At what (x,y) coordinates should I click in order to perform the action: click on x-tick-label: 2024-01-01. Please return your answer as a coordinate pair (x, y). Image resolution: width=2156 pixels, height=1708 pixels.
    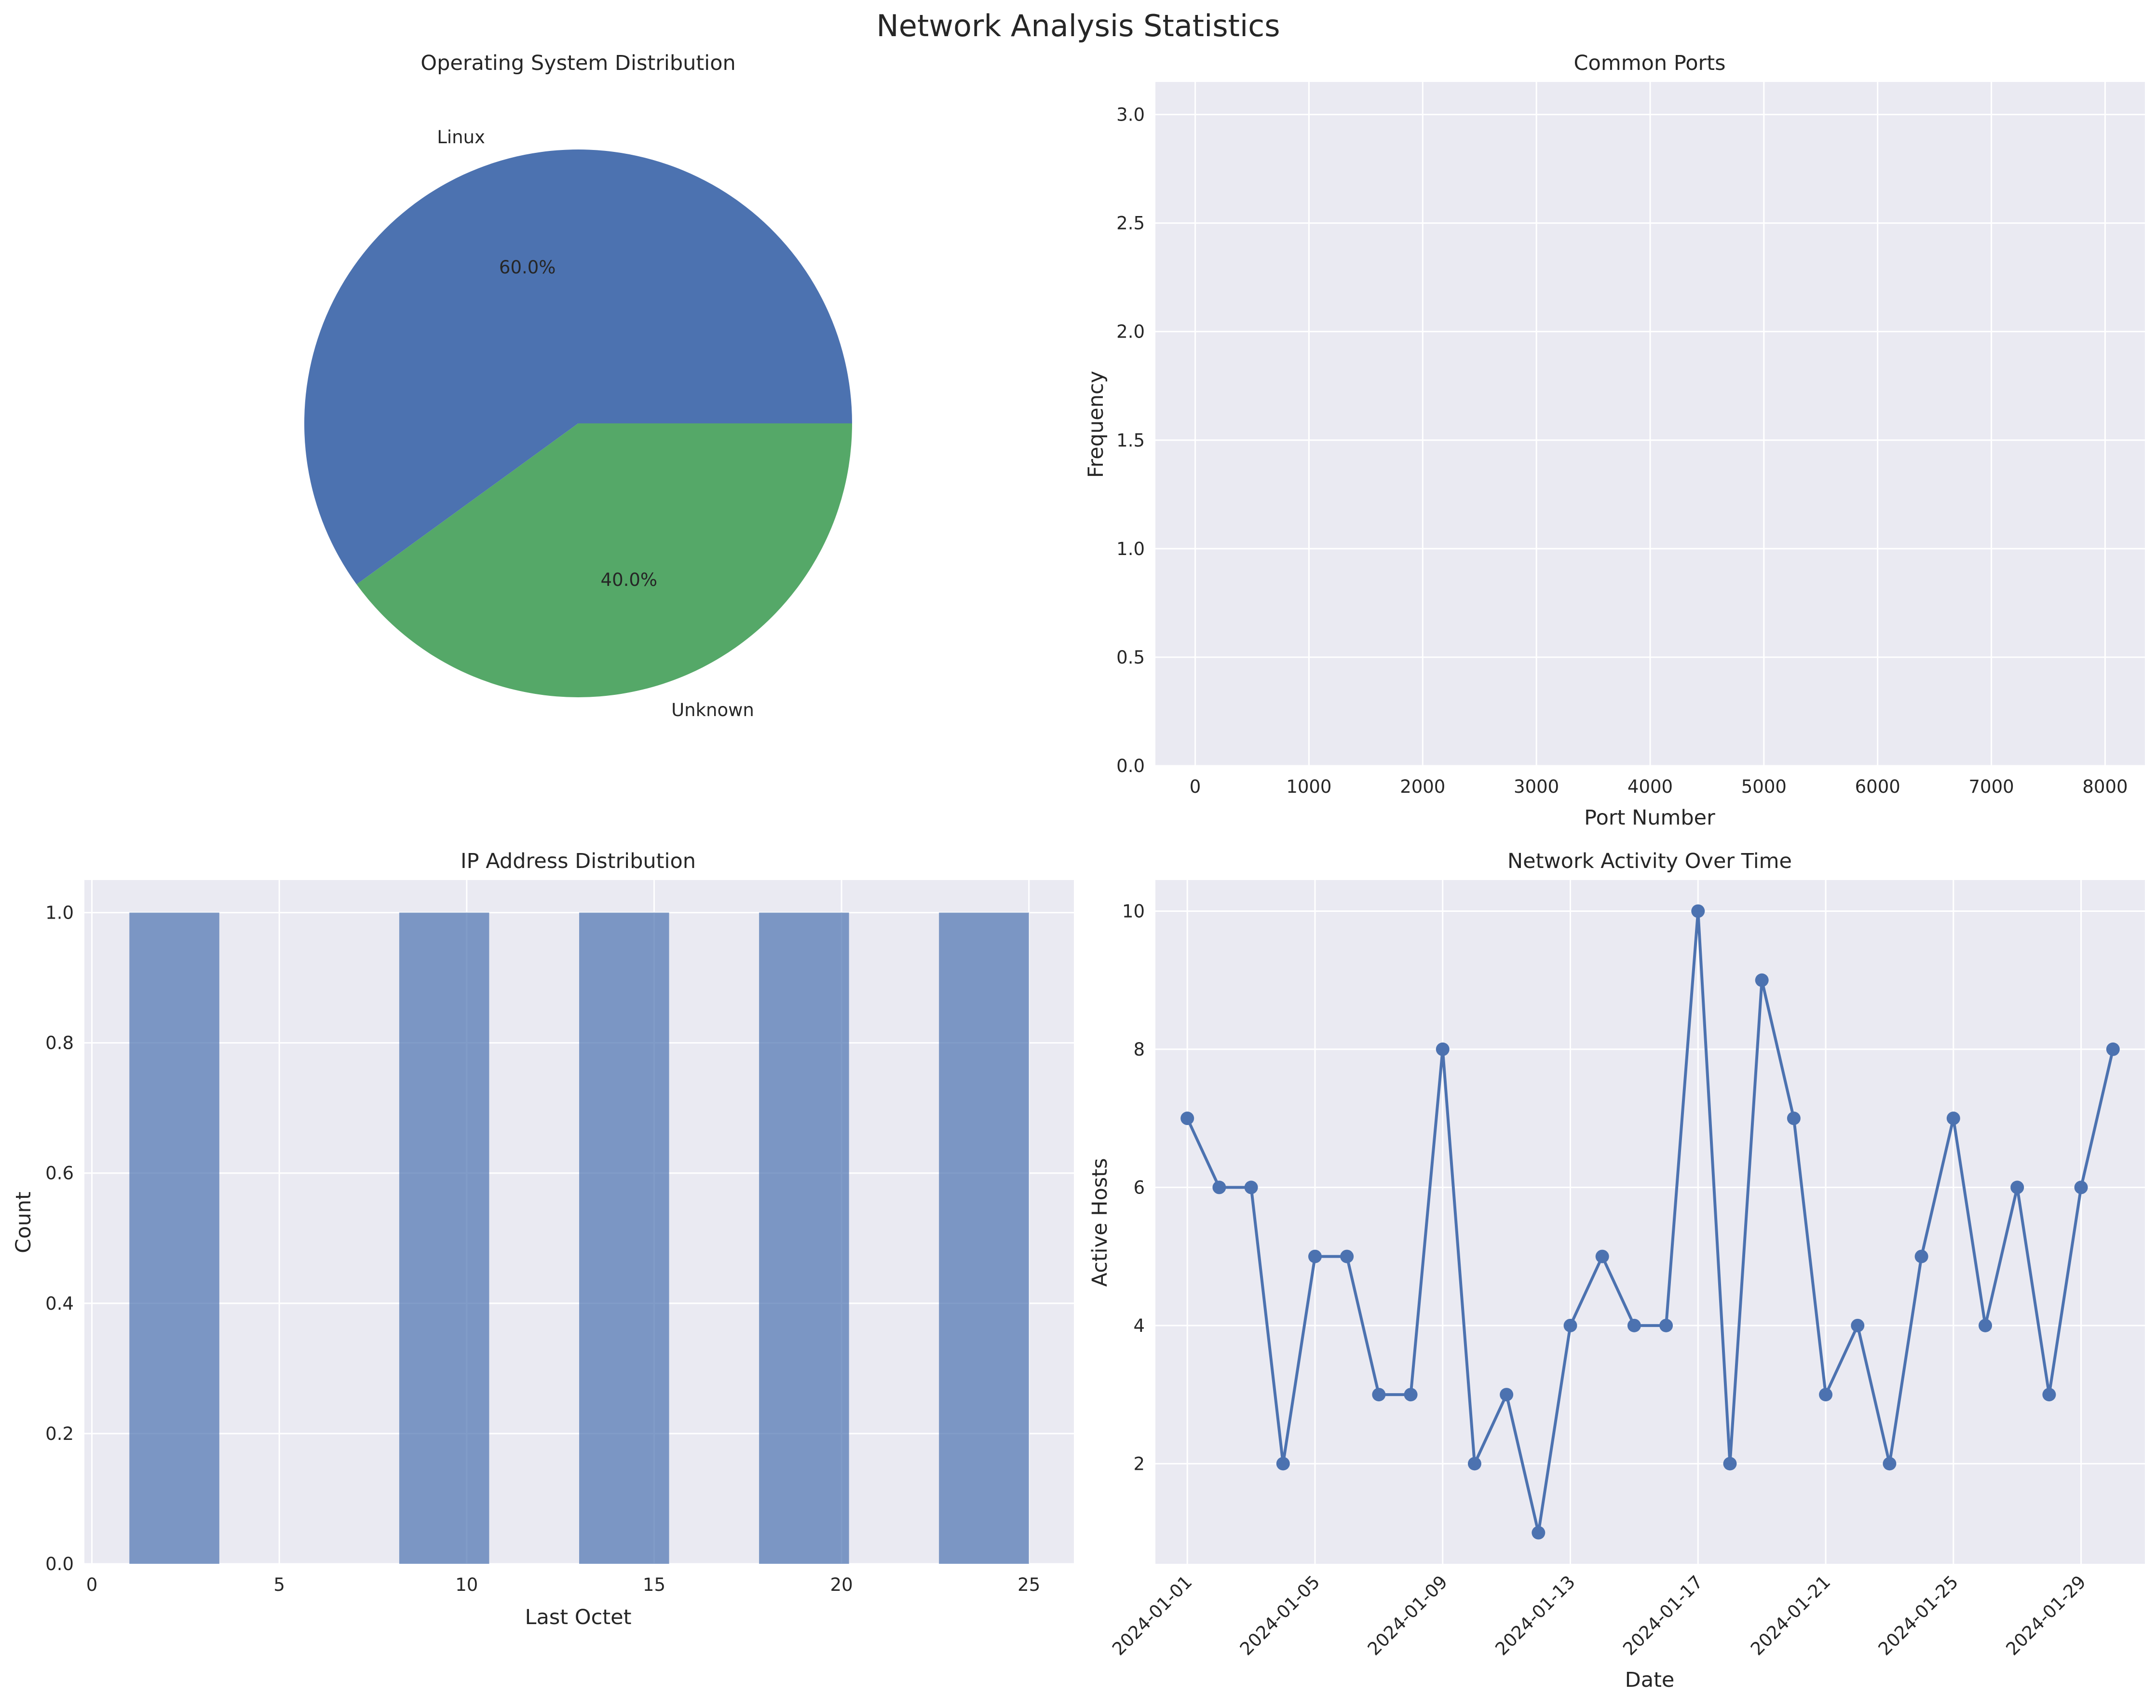
    Looking at the image, I should click on (1152, 1615).